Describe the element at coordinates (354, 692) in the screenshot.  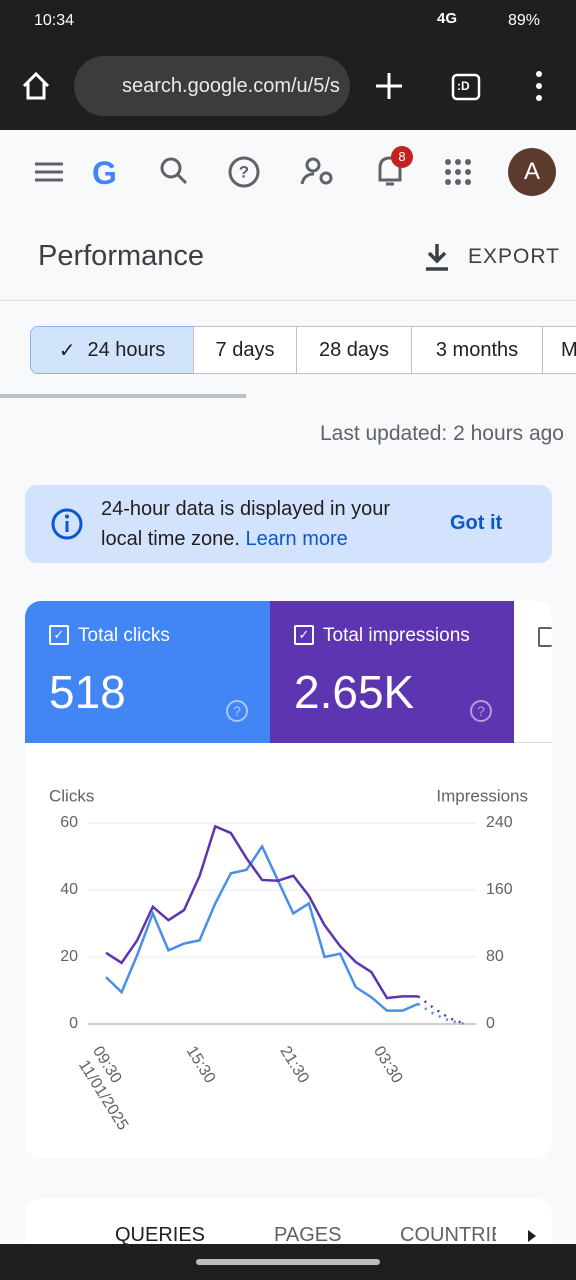
I see `metric-value: 2.65K` at that location.